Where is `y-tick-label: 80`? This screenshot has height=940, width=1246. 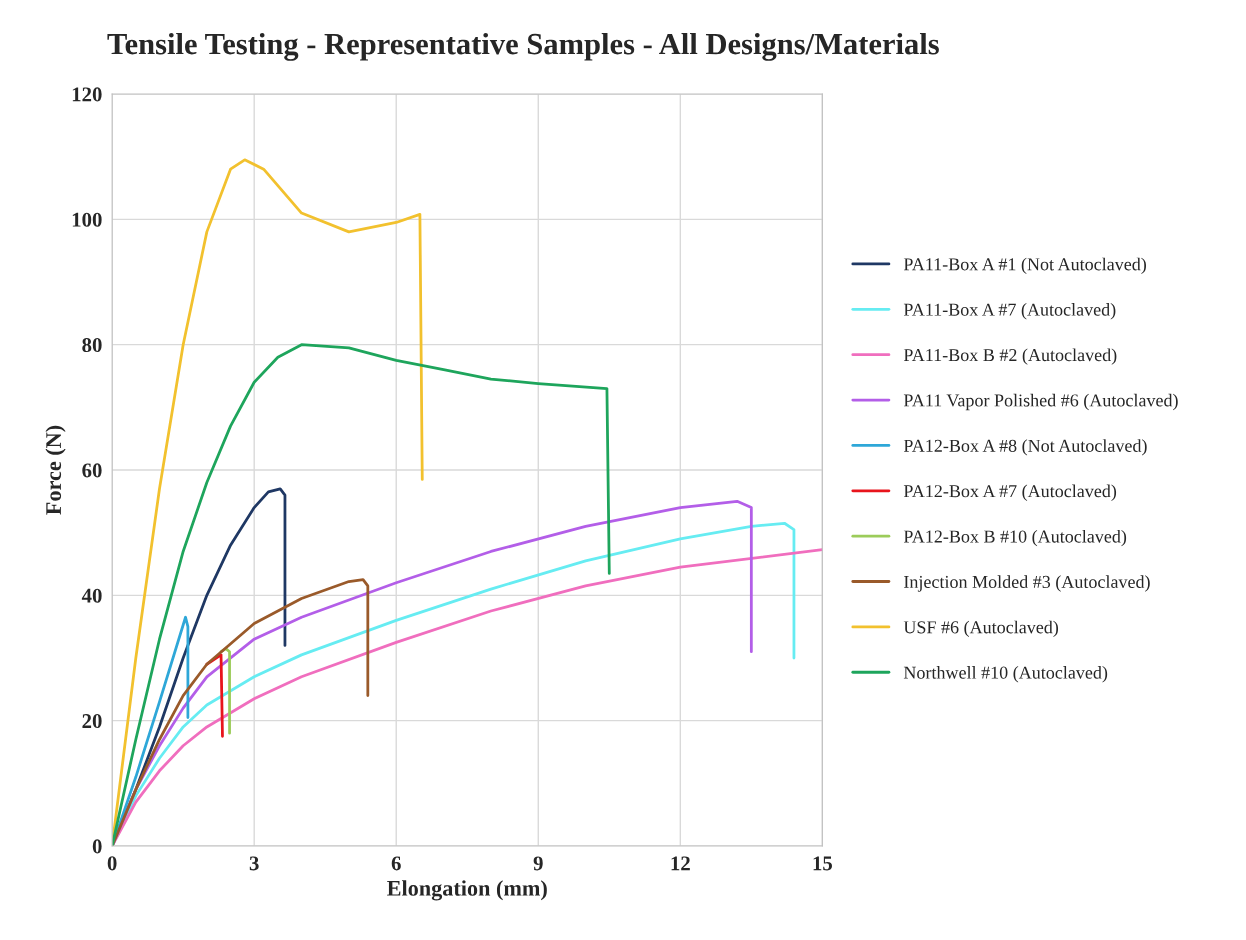
y-tick-label: 80 is located at coordinates (92, 345).